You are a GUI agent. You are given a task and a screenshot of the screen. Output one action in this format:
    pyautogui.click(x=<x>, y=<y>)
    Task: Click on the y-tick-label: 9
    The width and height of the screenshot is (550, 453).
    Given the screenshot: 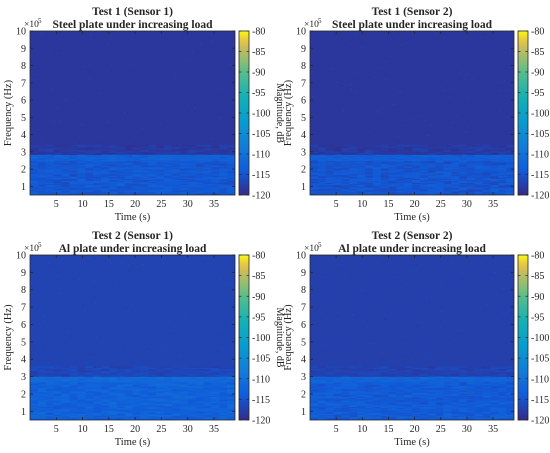 What is the action you would take?
    pyautogui.click(x=23, y=273)
    